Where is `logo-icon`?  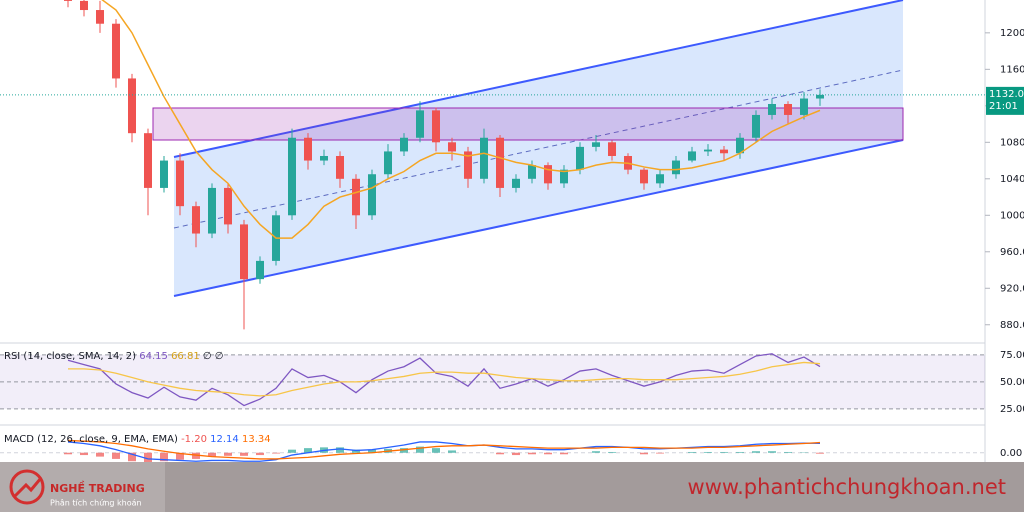 logo-icon is located at coordinates (27, 487).